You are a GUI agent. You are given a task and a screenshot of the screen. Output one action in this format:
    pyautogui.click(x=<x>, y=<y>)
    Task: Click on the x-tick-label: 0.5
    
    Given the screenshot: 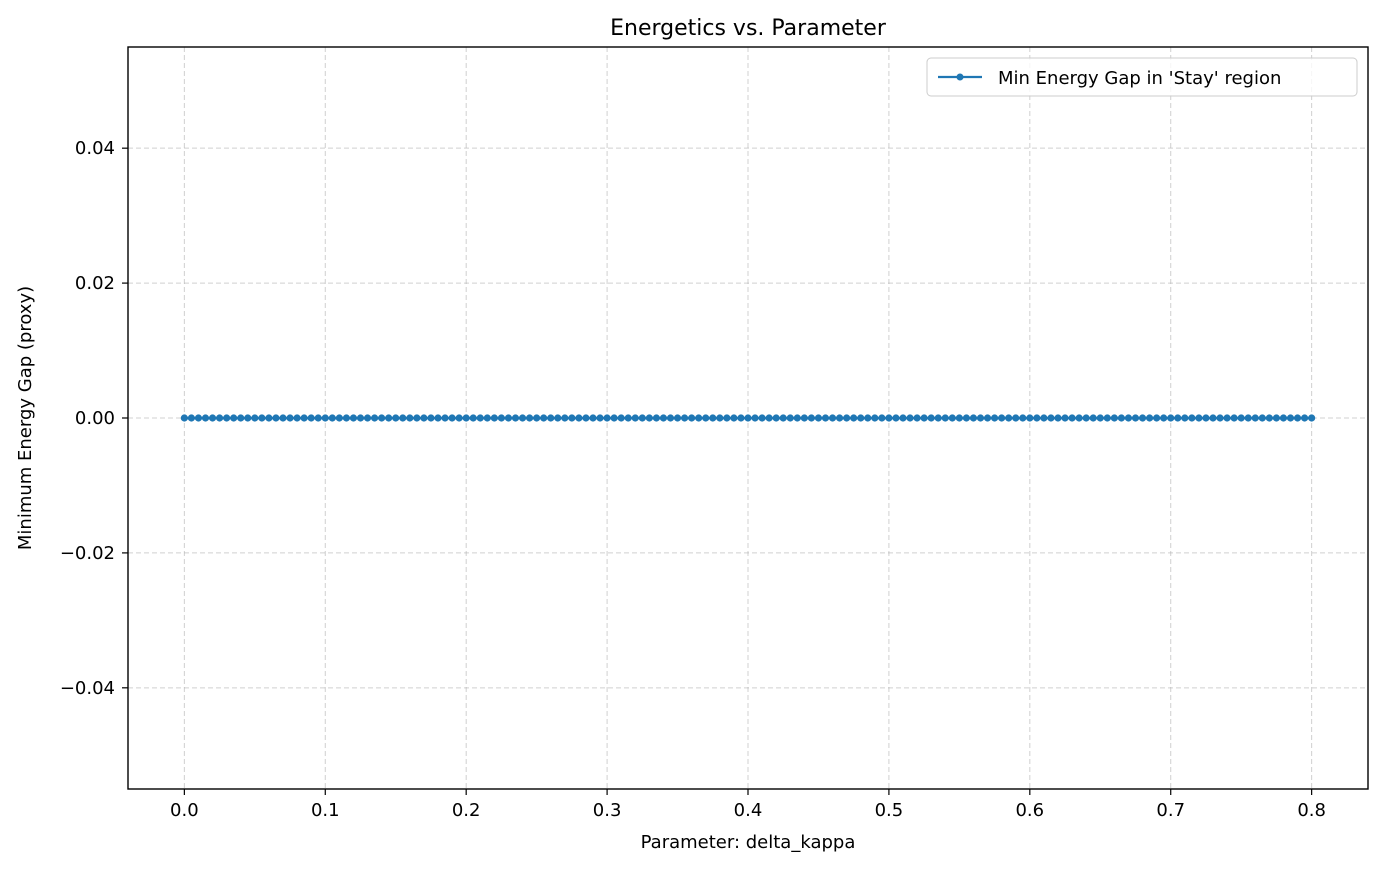 What is the action you would take?
    pyautogui.click(x=889, y=810)
    